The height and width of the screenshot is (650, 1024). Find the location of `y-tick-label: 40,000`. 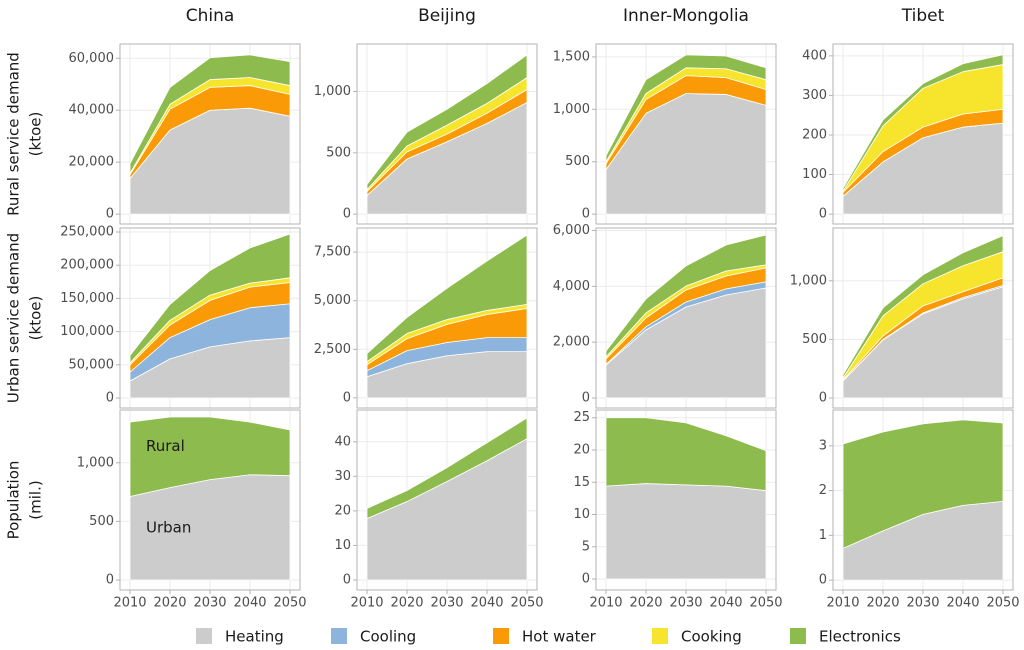

y-tick-label: 40,000 is located at coordinates (92, 110).